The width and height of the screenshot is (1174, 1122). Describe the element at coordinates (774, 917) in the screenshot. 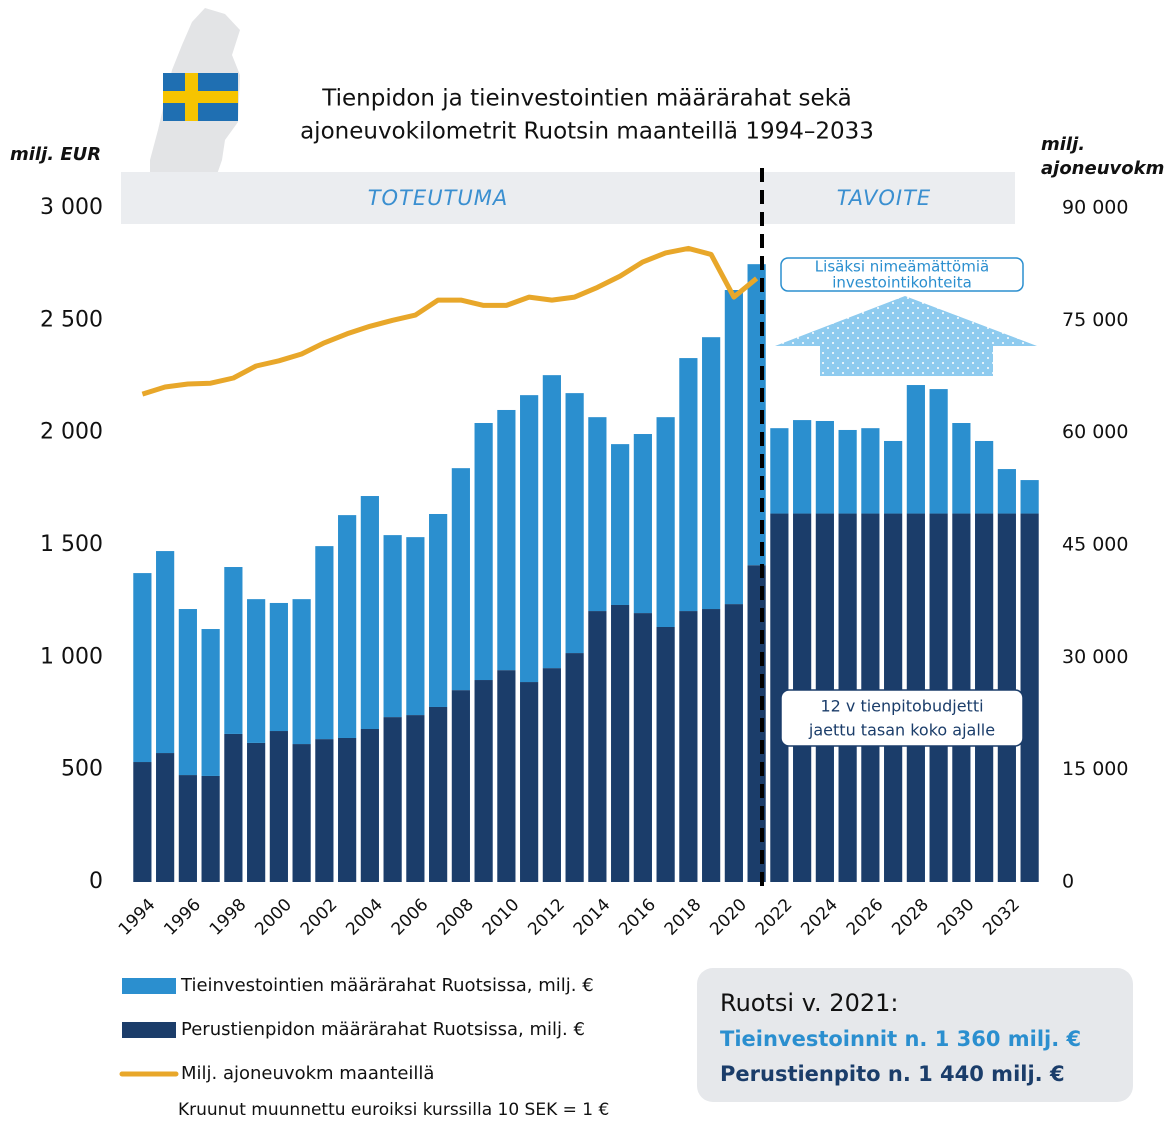

I see `x-tick-label: 2022` at that location.